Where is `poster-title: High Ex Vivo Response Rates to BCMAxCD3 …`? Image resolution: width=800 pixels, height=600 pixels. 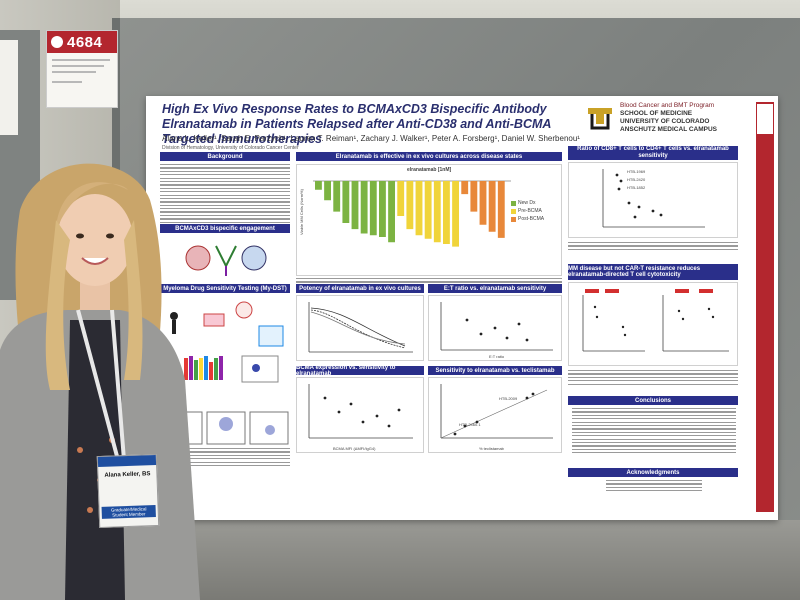 poster-title: High Ex Vivo Response Rates to BCMAxCD3 … is located at coordinates (356, 124).